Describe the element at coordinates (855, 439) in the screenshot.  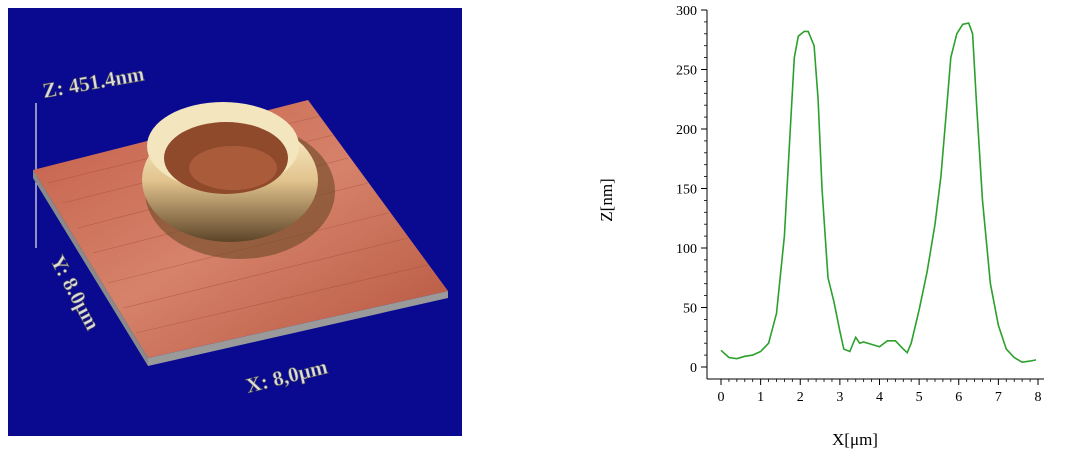
I see `x-axis-title: X[μm]` at that location.